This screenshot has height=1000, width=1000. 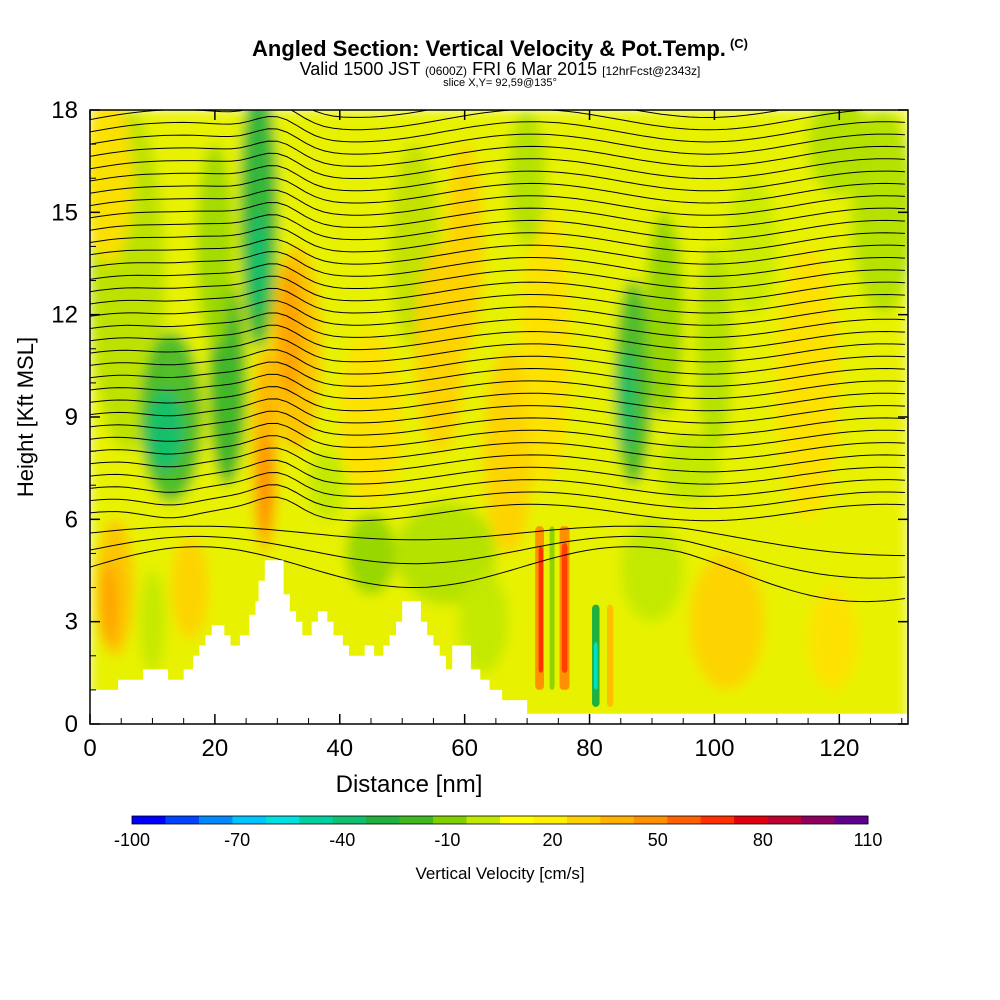 What do you see at coordinates (237, 840) in the screenshot?
I see `colorbar-tick-label: -70` at bounding box center [237, 840].